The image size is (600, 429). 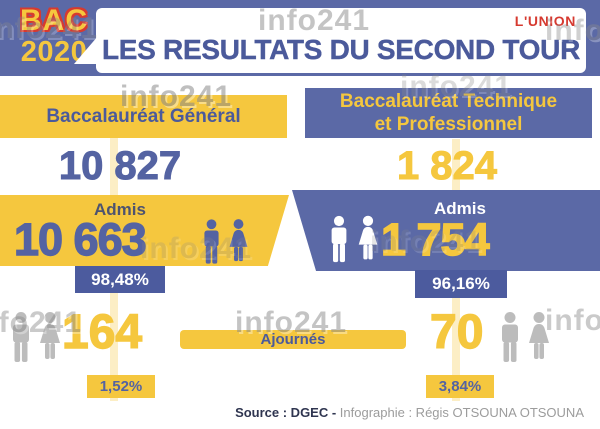 I want to click on lunion-logo: L'UNION, so click(x=545, y=21).